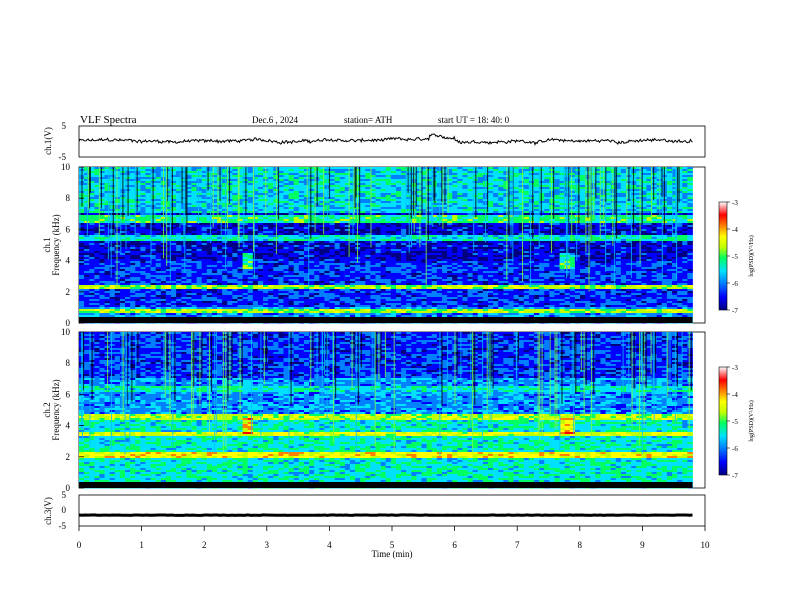 The height and width of the screenshot is (612, 792). What do you see at coordinates (47, 409) in the screenshot?
I see `ch2-spec-ylabel-line1: ch.2` at bounding box center [47, 409].